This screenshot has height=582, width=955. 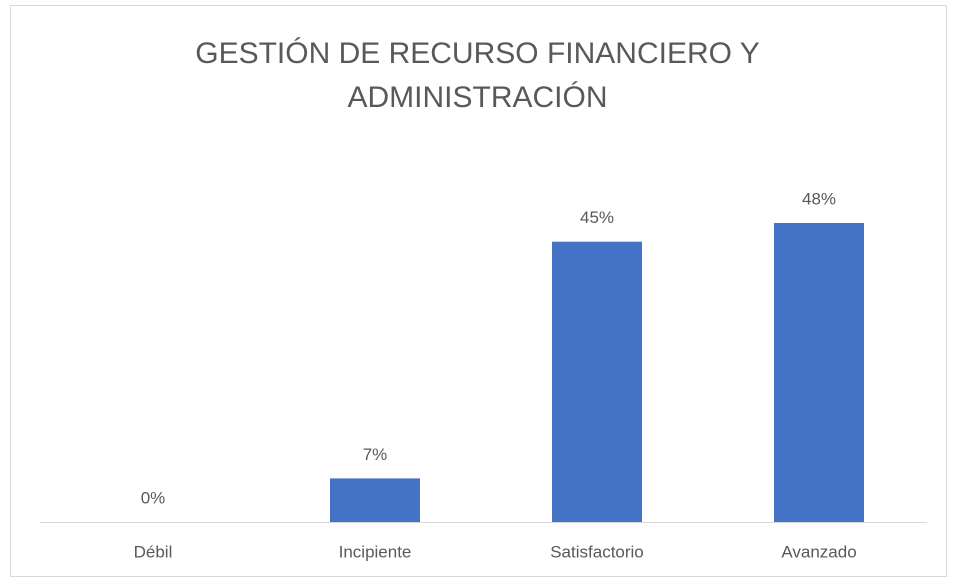 What do you see at coordinates (153, 497) in the screenshot?
I see `data-label: 0%` at bounding box center [153, 497].